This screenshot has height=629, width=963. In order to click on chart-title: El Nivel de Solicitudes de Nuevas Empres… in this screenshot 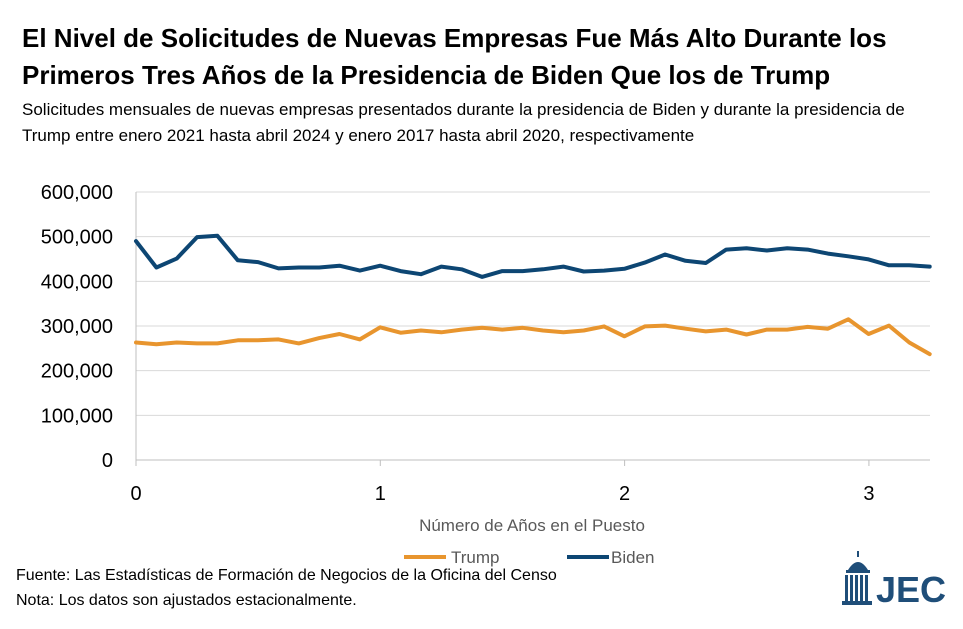, I will do `click(454, 56)`.